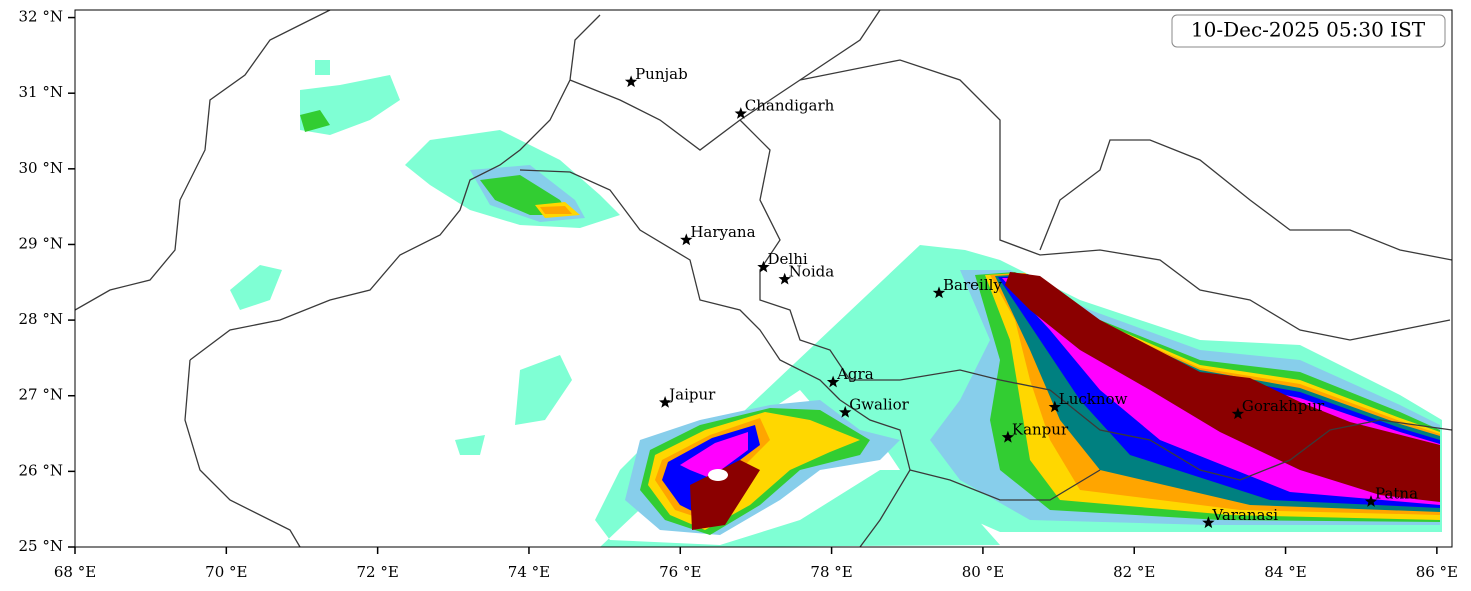 This screenshot has height=591, width=1471. Describe the element at coordinates (879, 404) in the screenshot. I see `city-label: Gwalior` at that location.